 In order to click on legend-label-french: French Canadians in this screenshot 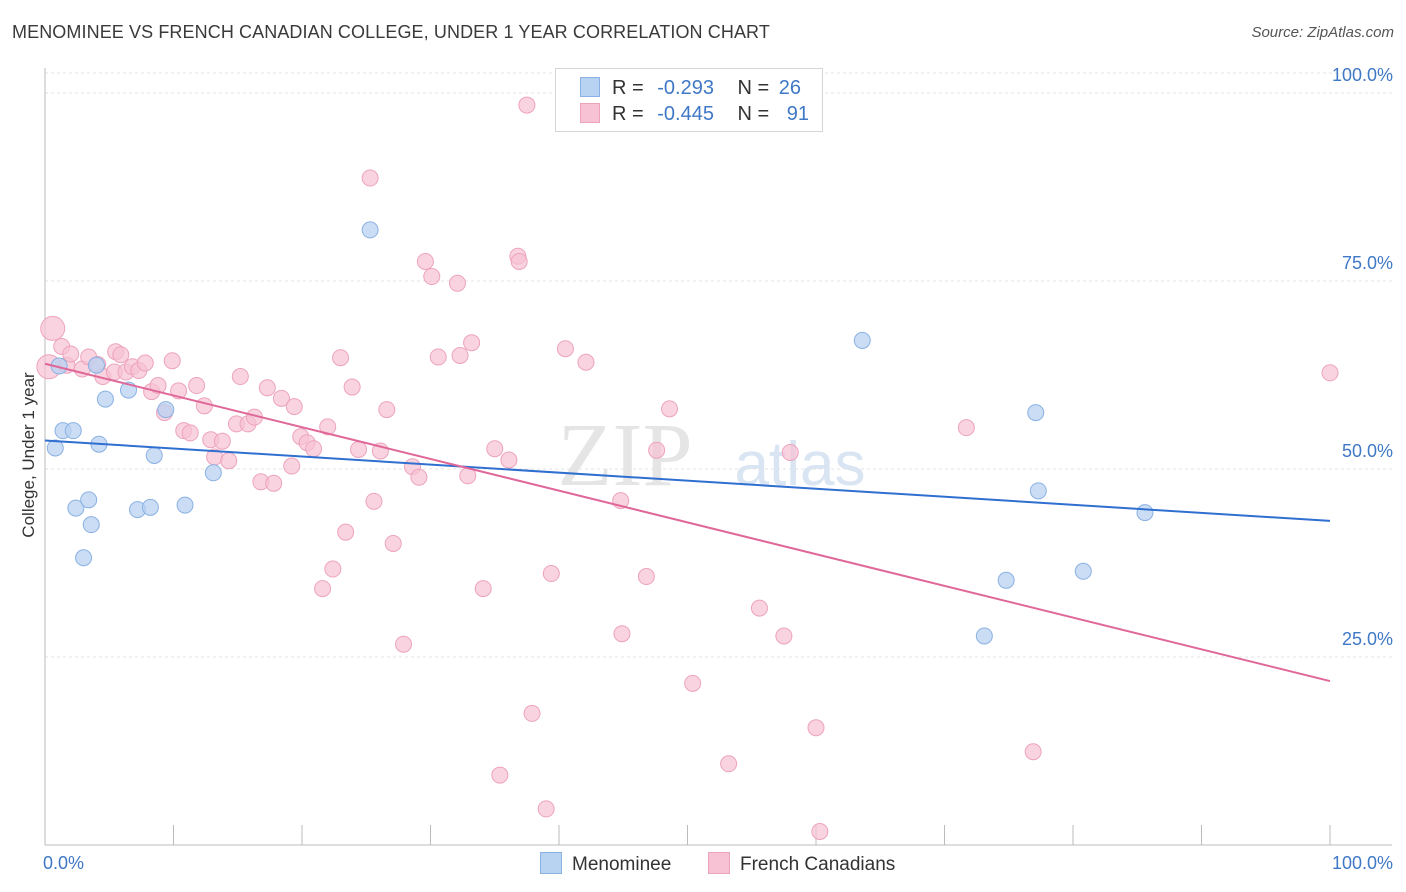, I will do `click(818, 864)`.